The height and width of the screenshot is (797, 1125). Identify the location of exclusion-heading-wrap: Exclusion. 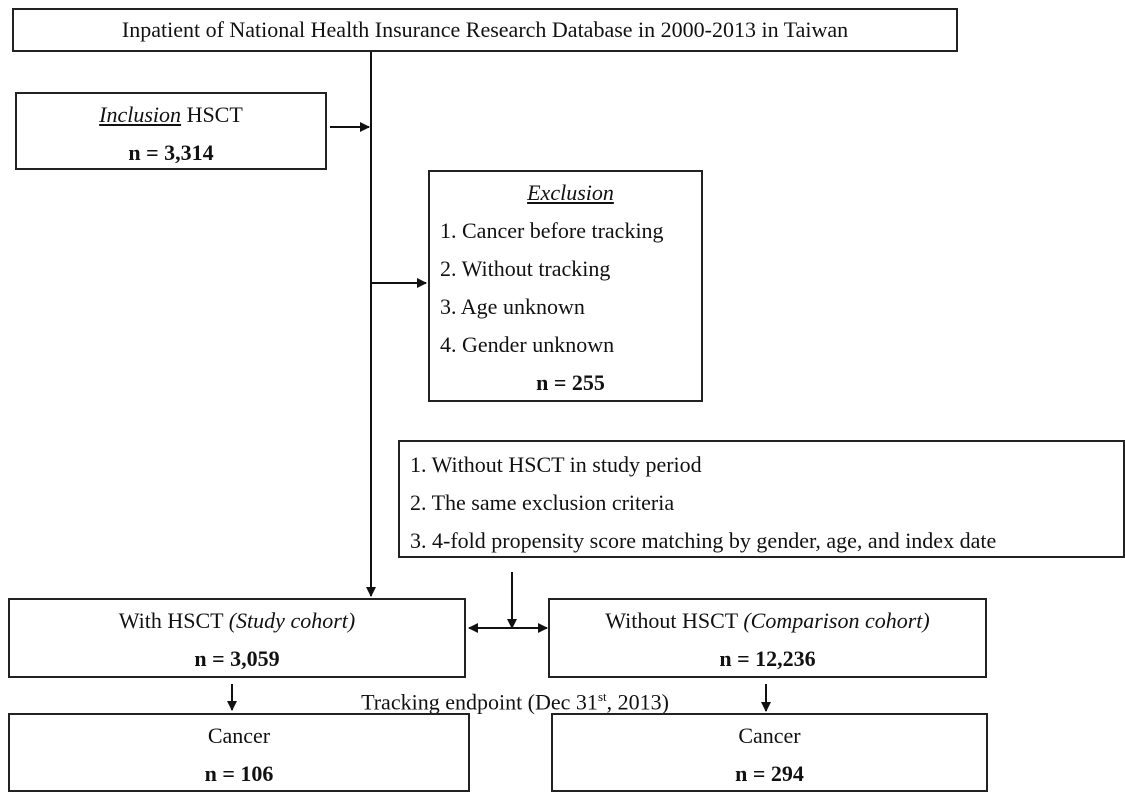
(570, 193).